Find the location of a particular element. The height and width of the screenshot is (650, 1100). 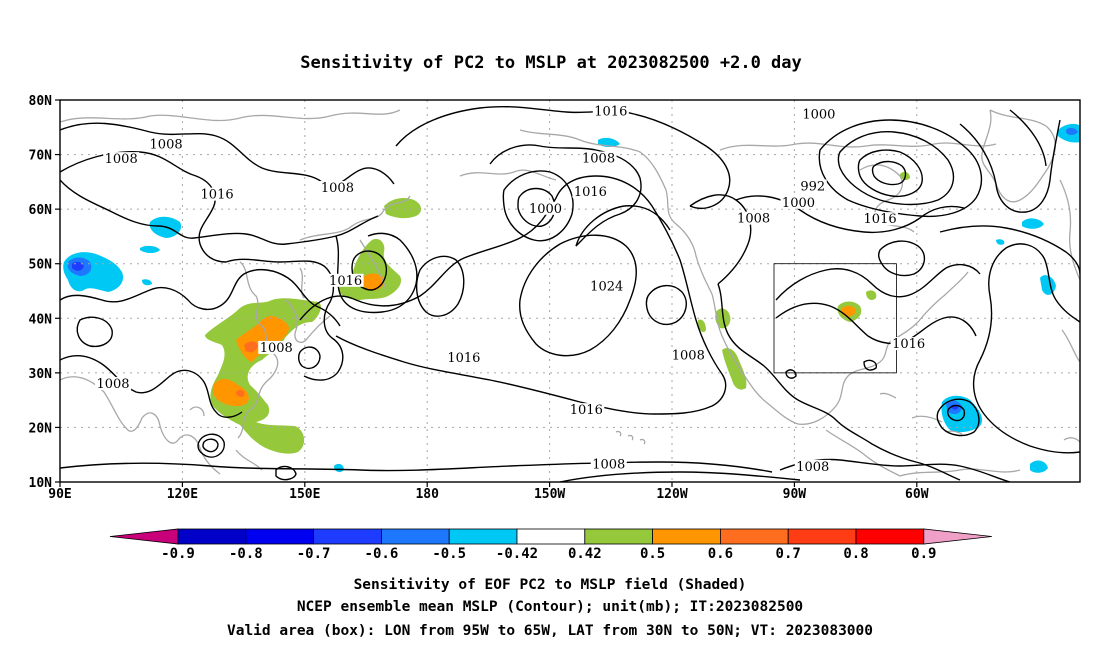

contour-lines-north-atlantic is located at coordinates (1010, 161).